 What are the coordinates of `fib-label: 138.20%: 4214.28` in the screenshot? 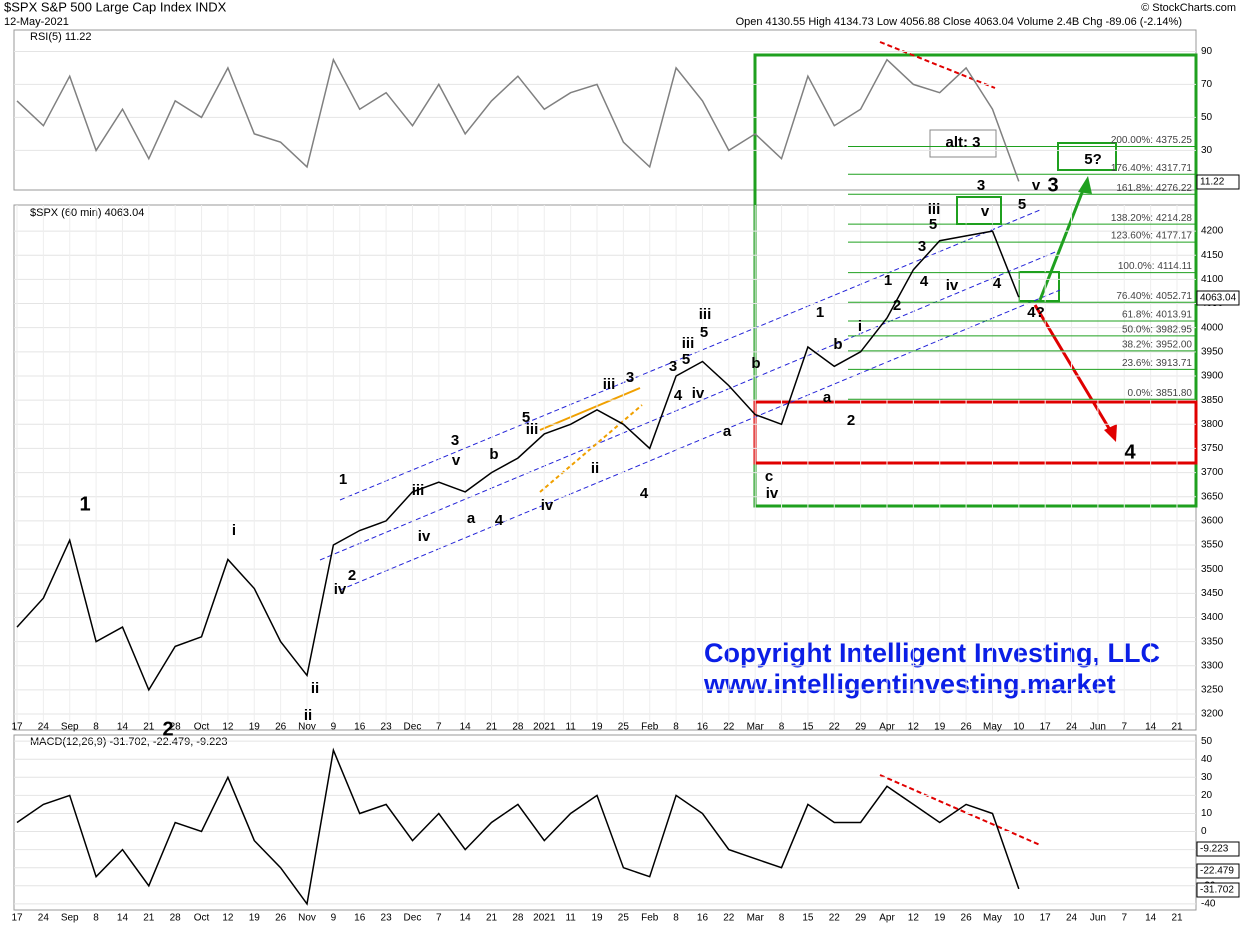 It's located at (1152, 218).